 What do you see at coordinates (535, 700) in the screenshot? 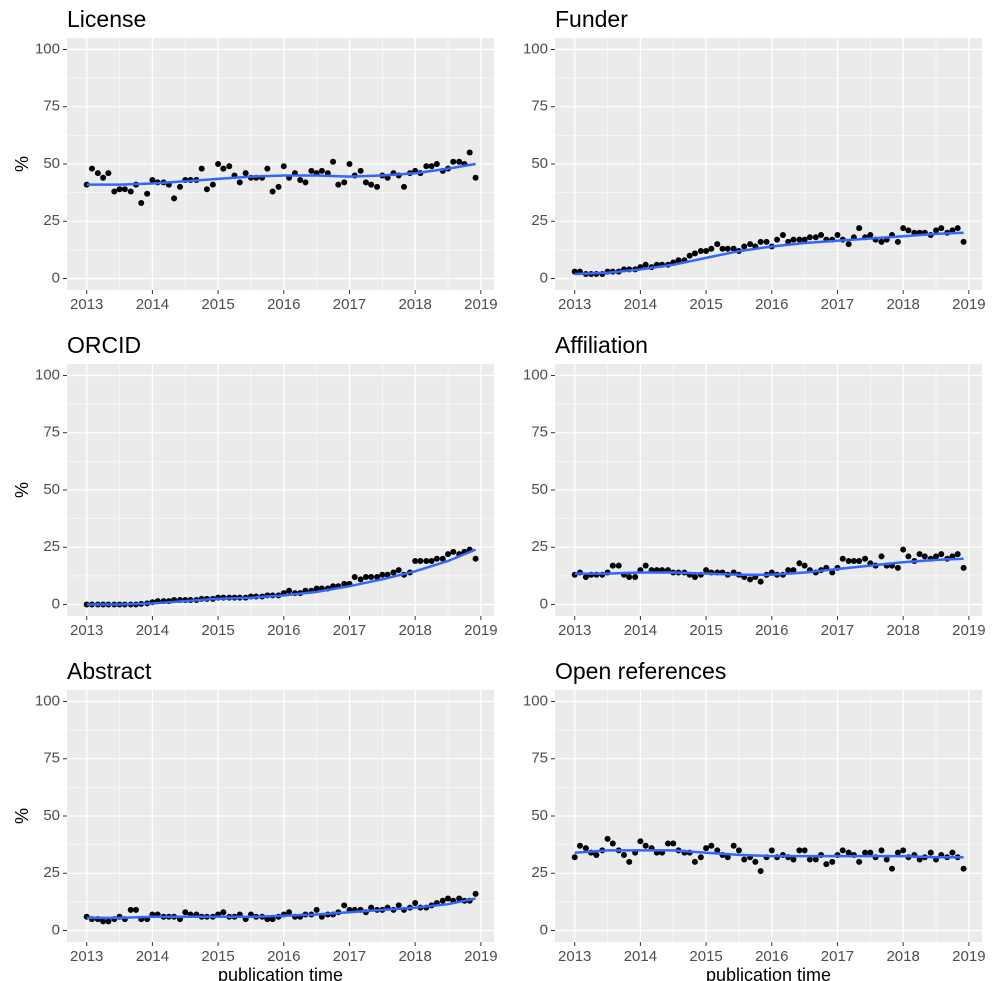
I see `y-tick-label: 100` at bounding box center [535, 700].